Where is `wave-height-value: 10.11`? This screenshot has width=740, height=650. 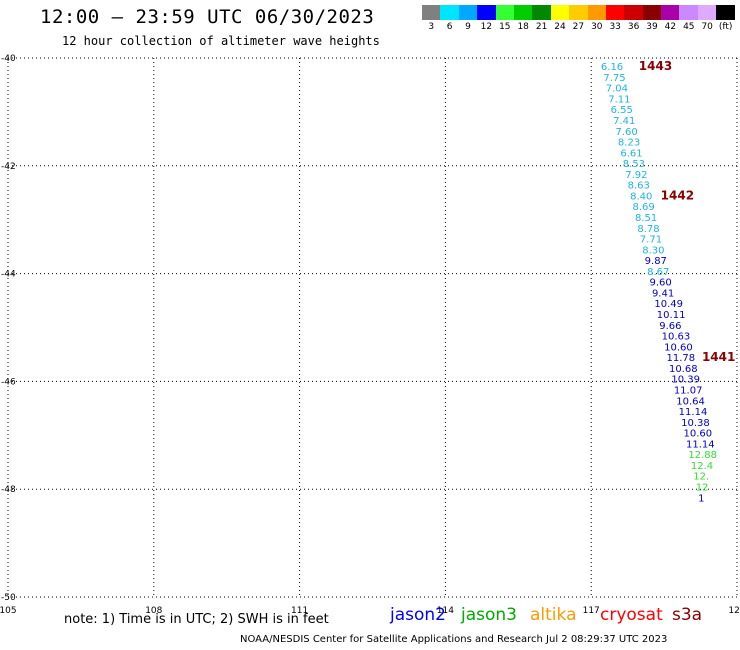 wave-height-value: 10.11 is located at coordinates (671, 315).